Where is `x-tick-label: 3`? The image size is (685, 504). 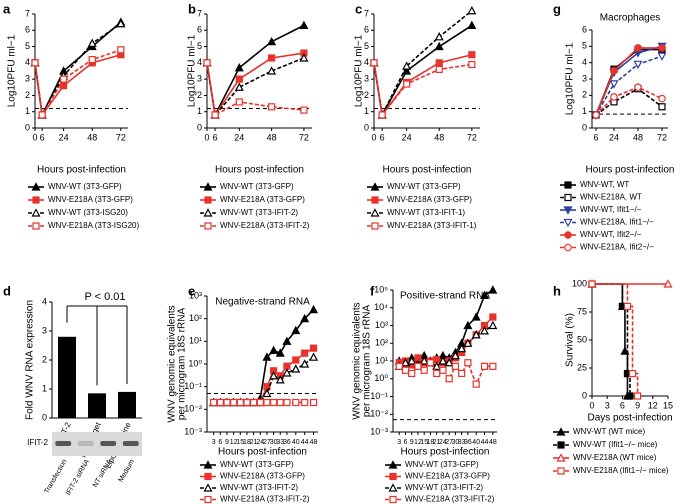
x-tick-label: 3 is located at coordinates (399, 442).